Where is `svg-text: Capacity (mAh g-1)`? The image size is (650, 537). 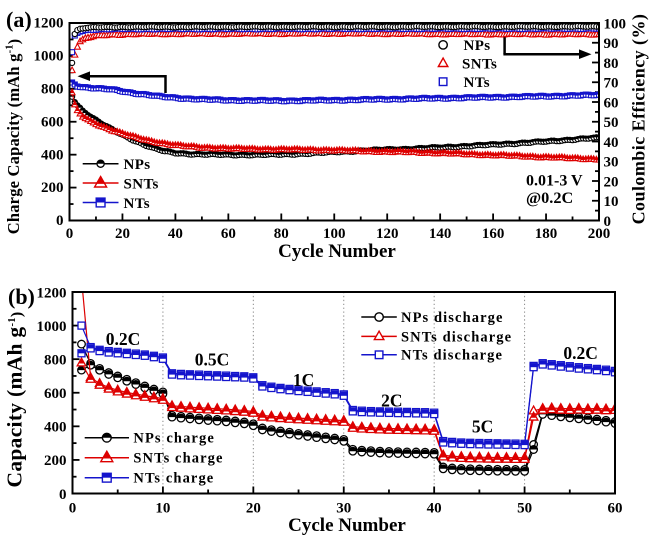
svg-text: Capacity (mAh g-1) is located at coordinates (15, 400).